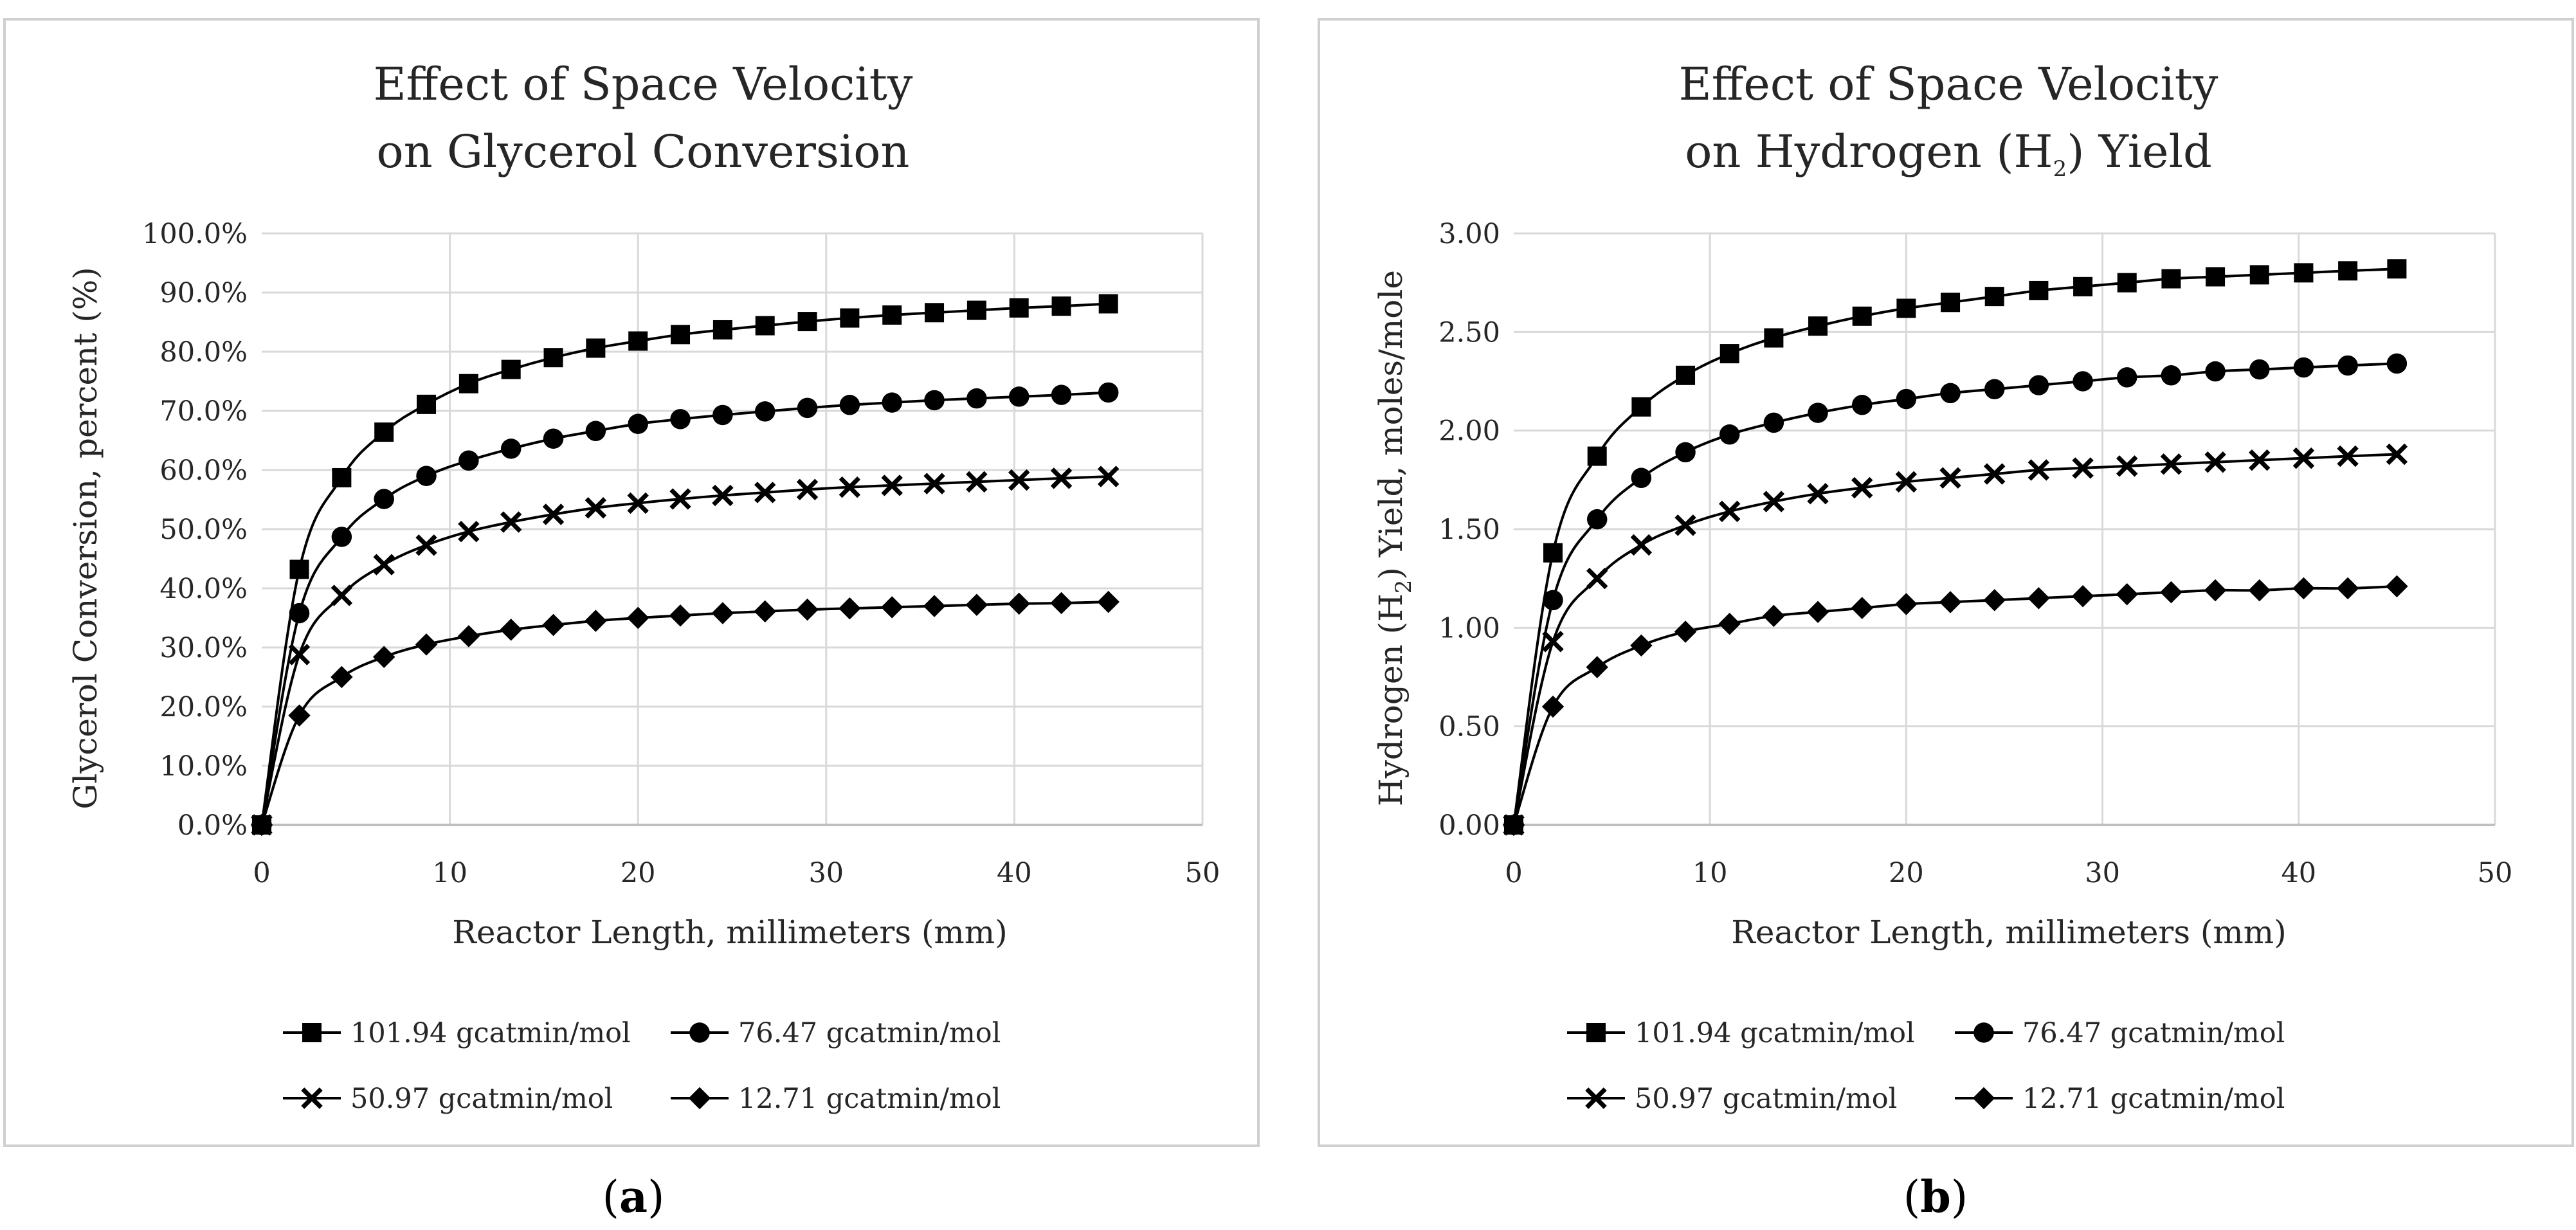 This screenshot has height=1230, width=2576. I want to click on chart-b-legend-label: 101.94 gcatmin/mol, so click(1775, 1033).